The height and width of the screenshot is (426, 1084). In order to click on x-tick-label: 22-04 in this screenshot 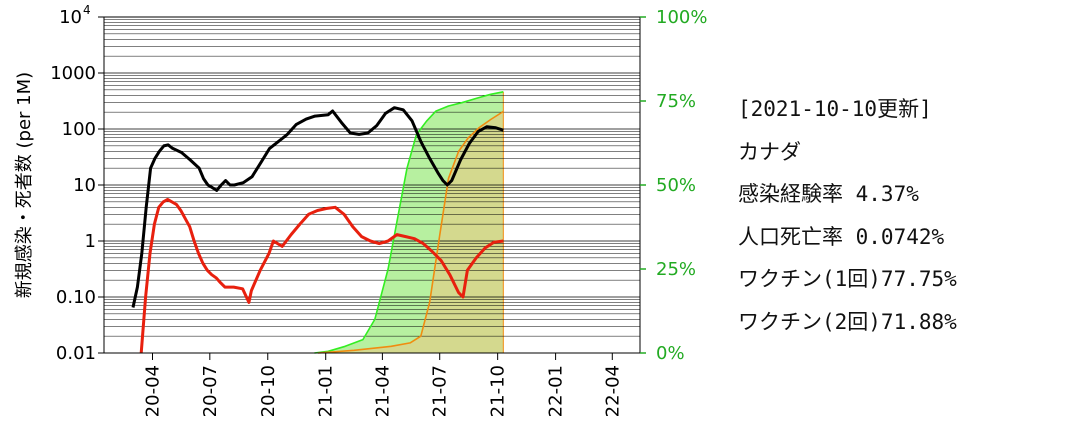, I will do `click(612, 391)`.